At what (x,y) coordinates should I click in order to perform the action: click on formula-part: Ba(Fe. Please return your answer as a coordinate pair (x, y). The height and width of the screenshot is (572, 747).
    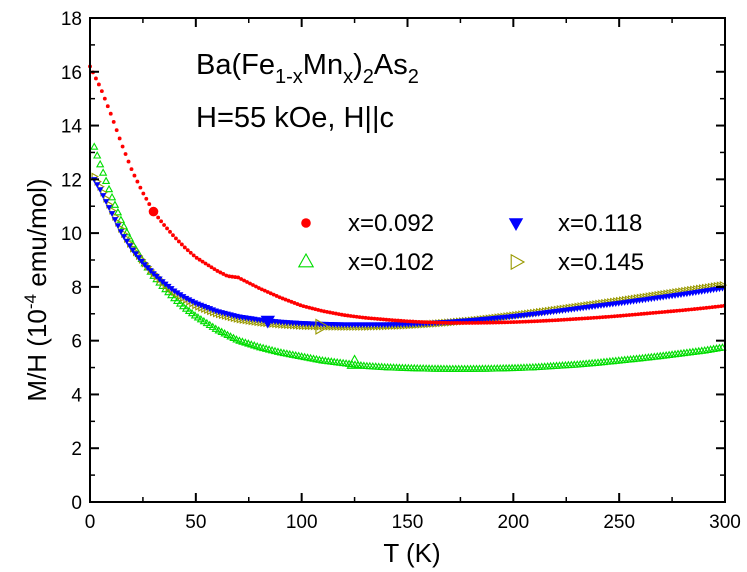
    Looking at the image, I should click on (235, 65).